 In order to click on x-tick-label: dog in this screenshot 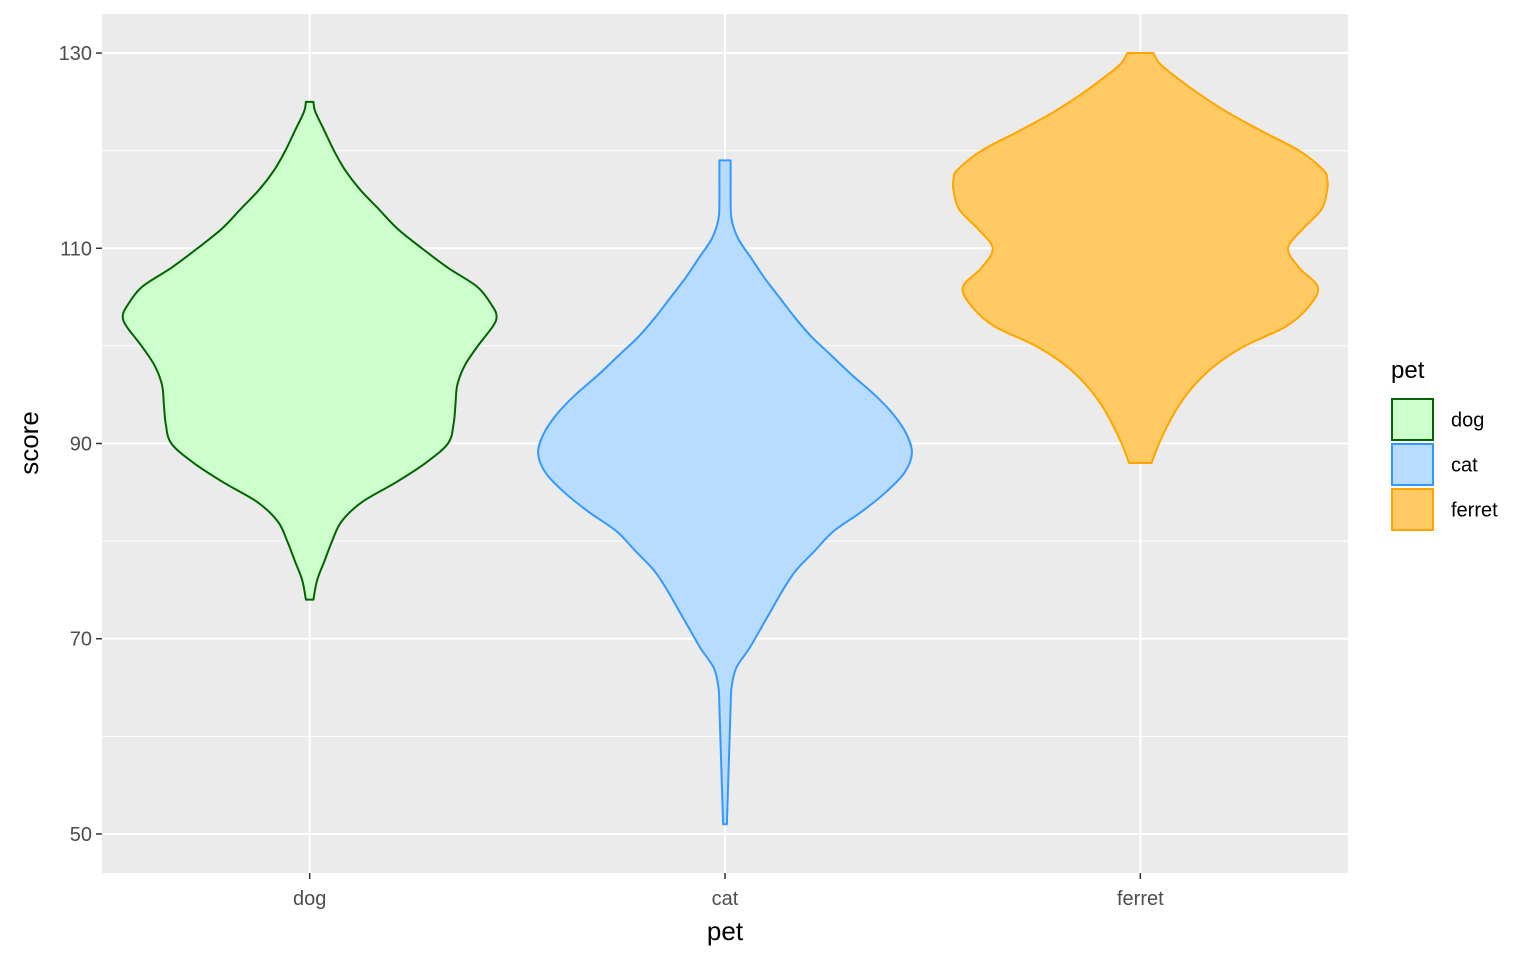, I will do `click(309, 899)`.